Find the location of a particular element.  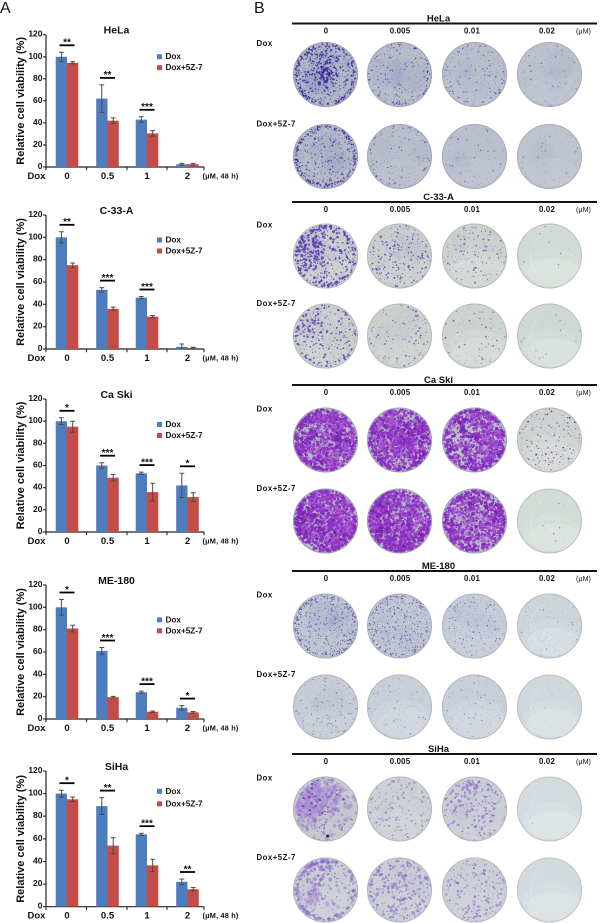

svg-text: B is located at coordinates (259, 8).